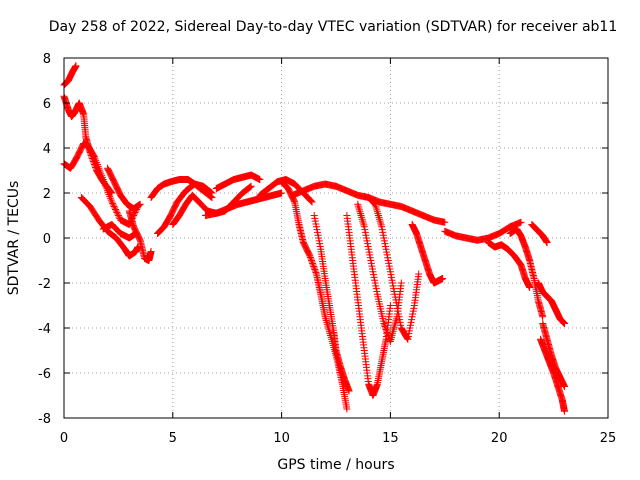 The image size is (640, 480). Describe the element at coordinates (390, 438) in the screenshot. I see `x-tick-label: 15` at that location.